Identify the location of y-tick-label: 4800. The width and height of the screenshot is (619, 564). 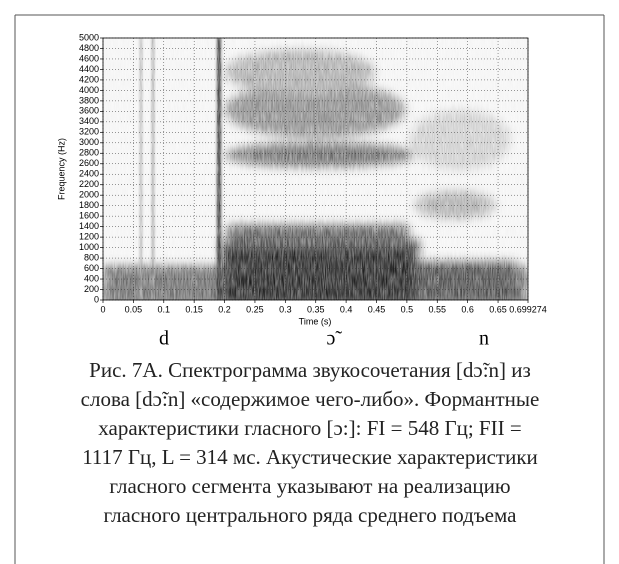
(89, 48).